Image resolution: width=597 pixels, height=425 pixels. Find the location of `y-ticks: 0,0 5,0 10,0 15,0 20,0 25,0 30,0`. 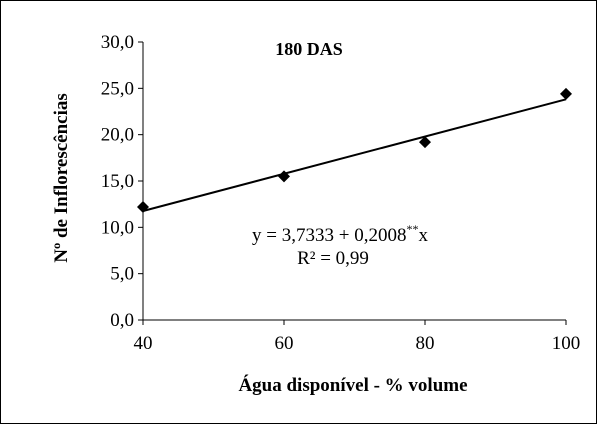

y-ticks: 0,0 5,0 10,0 15,0 20,0 25,0 30,0 is located at coordinates (122, 181).